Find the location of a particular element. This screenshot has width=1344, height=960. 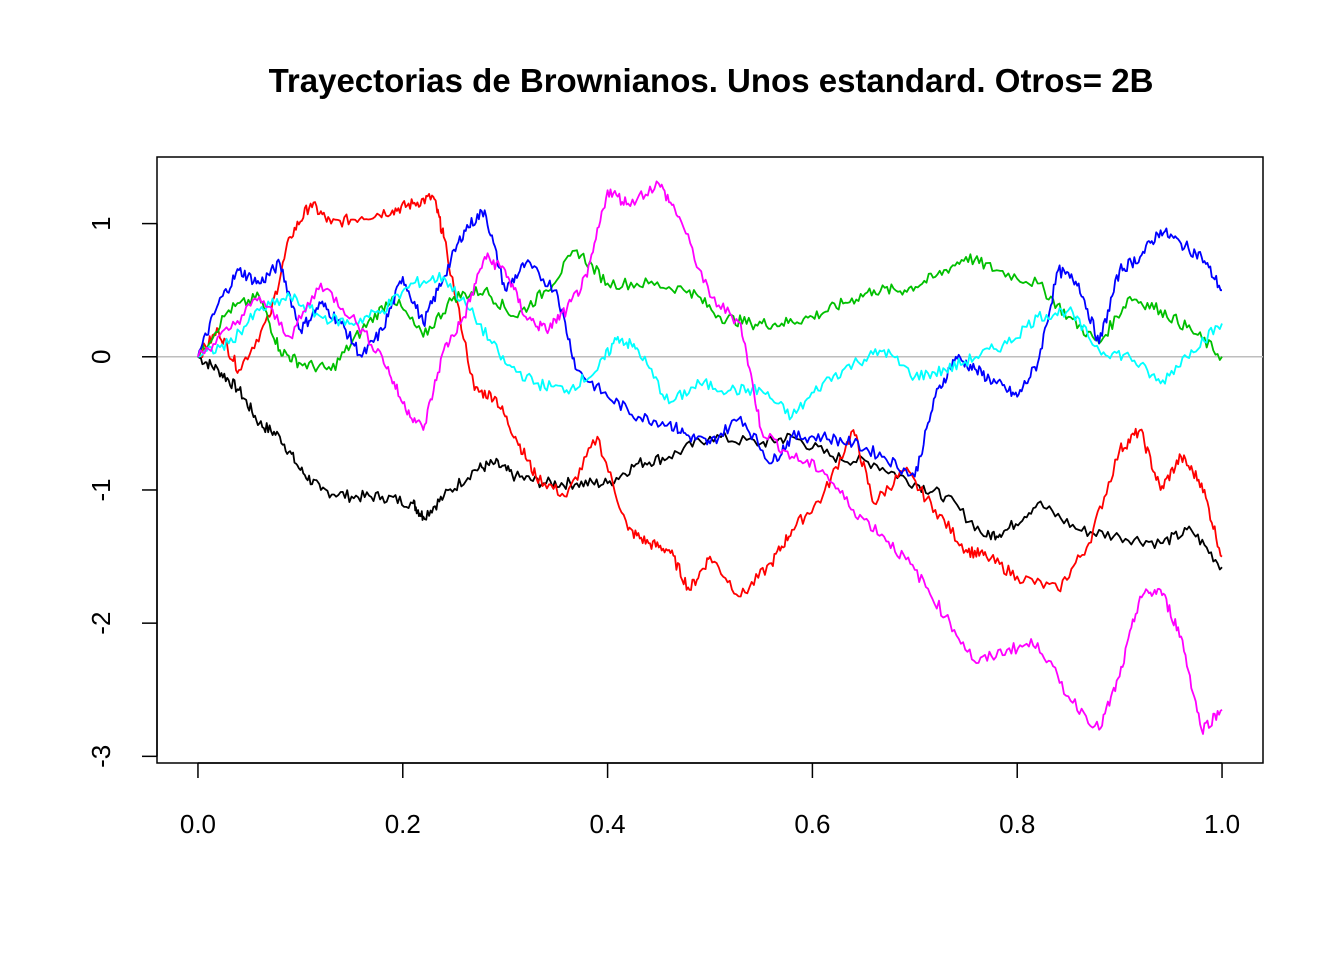

y-tick-label: -2 is located at coordinates (101, 623).